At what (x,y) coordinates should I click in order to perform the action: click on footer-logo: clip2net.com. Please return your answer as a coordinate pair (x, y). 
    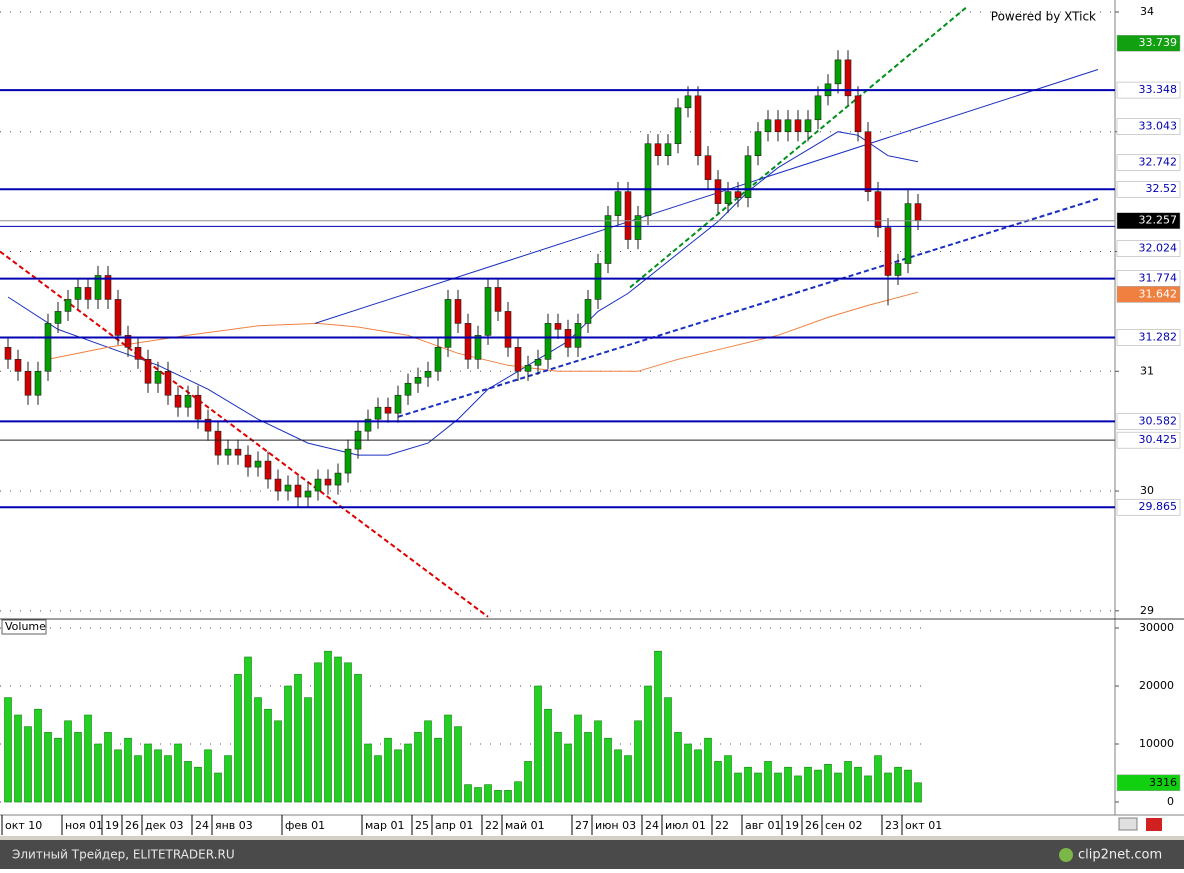
    Looking at the image, I should click on (1120, 855).